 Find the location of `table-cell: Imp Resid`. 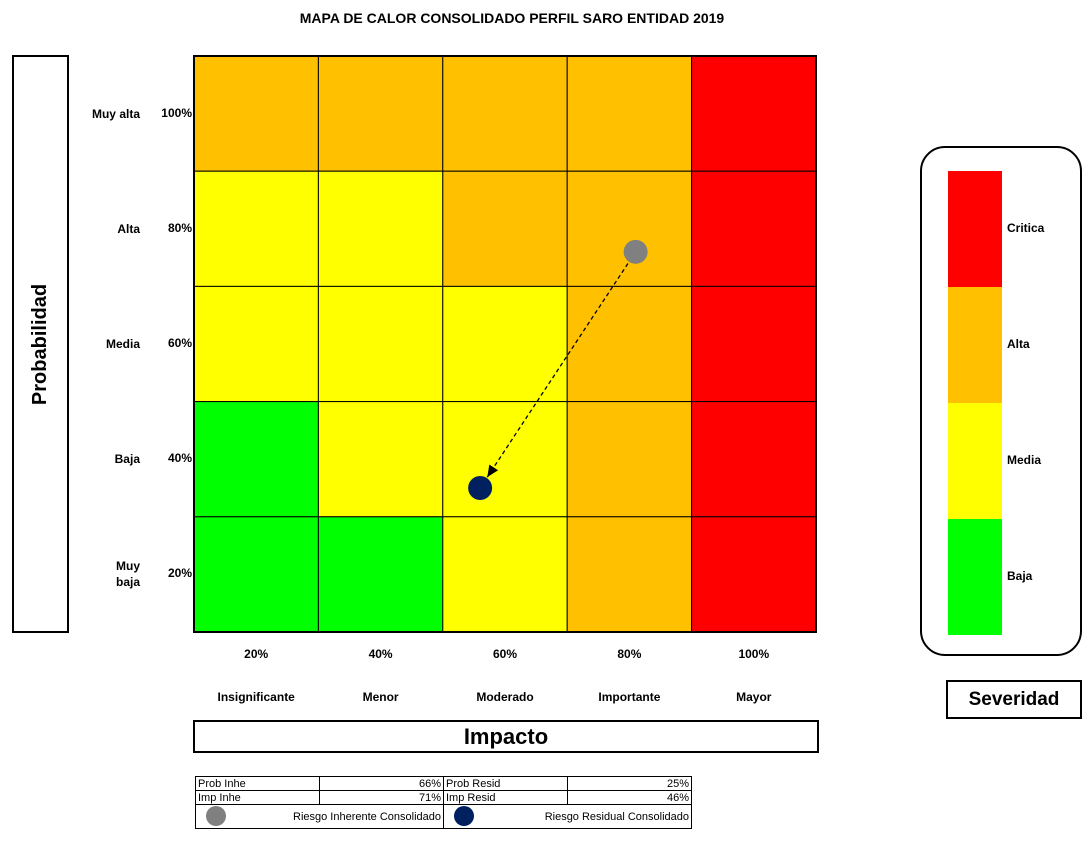

table-cell: Imp Resid is located at coordinates (505, 797).